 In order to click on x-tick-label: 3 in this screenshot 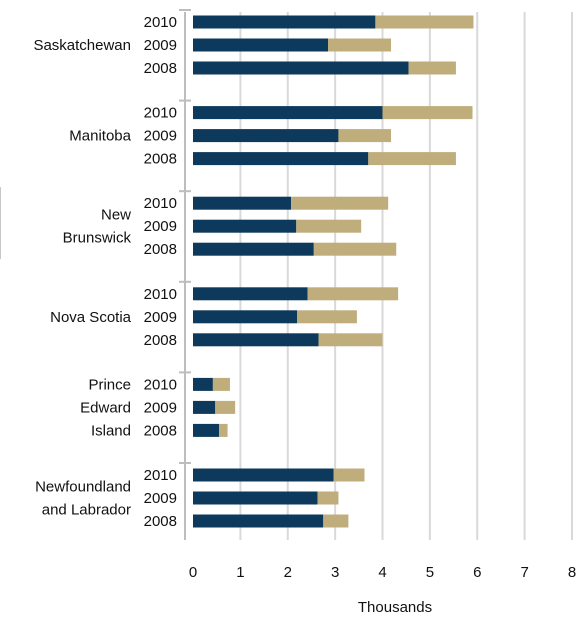, I will do `click(335, 572)`.